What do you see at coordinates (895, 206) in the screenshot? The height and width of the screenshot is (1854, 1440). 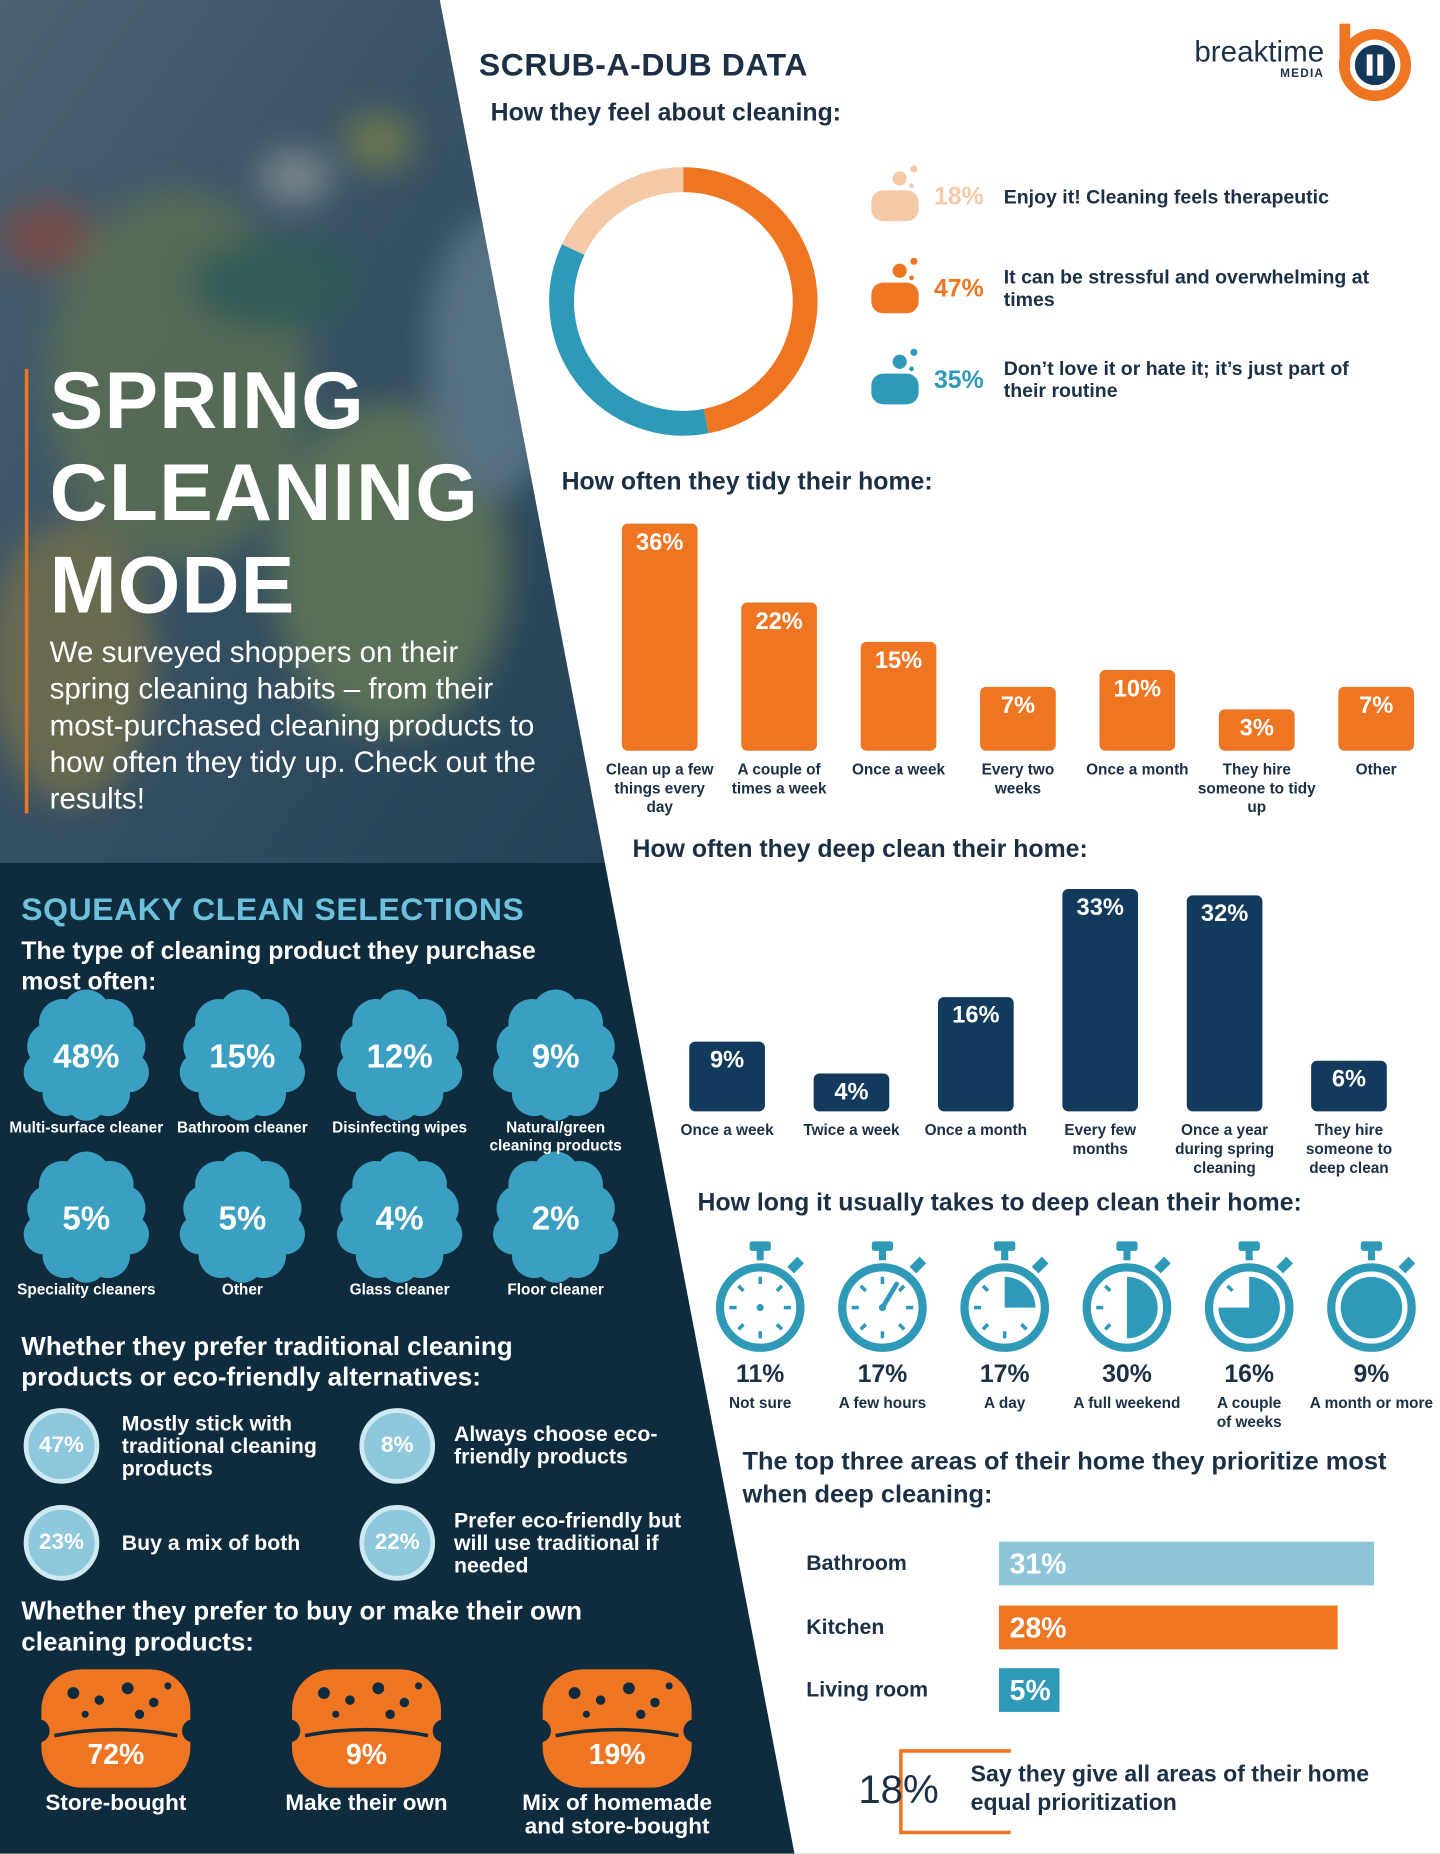 I see `icon-body` at bounding box center [895, 206].